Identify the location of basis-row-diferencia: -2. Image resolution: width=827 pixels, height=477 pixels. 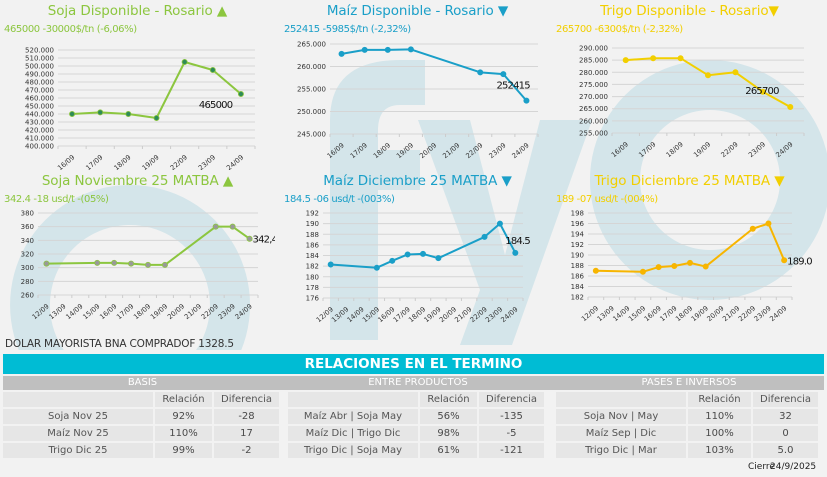
(246, 450).